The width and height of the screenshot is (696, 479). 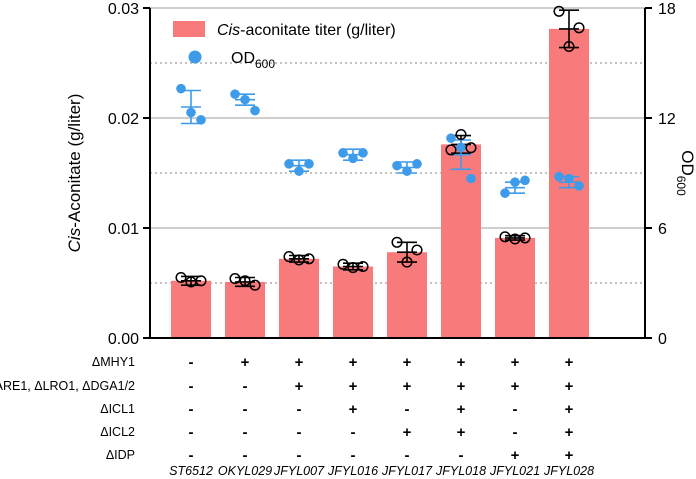 I want to click on left-axis-label: Cis-Aconitate (g/liter), so click(x=74, y=173).